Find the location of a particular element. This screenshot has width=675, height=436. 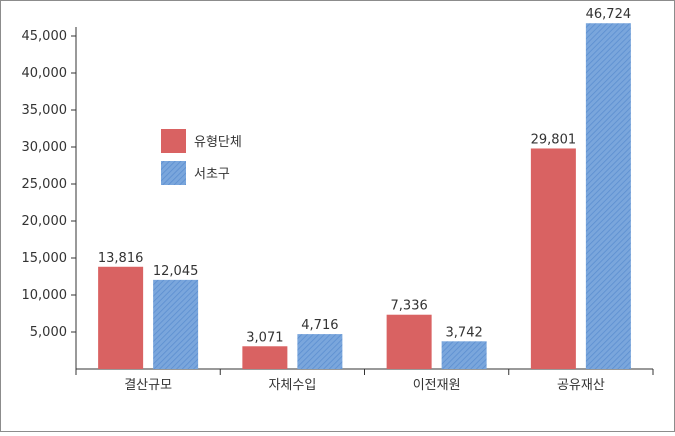

legend-swatch-series1 is located at coordinates (173, 141).